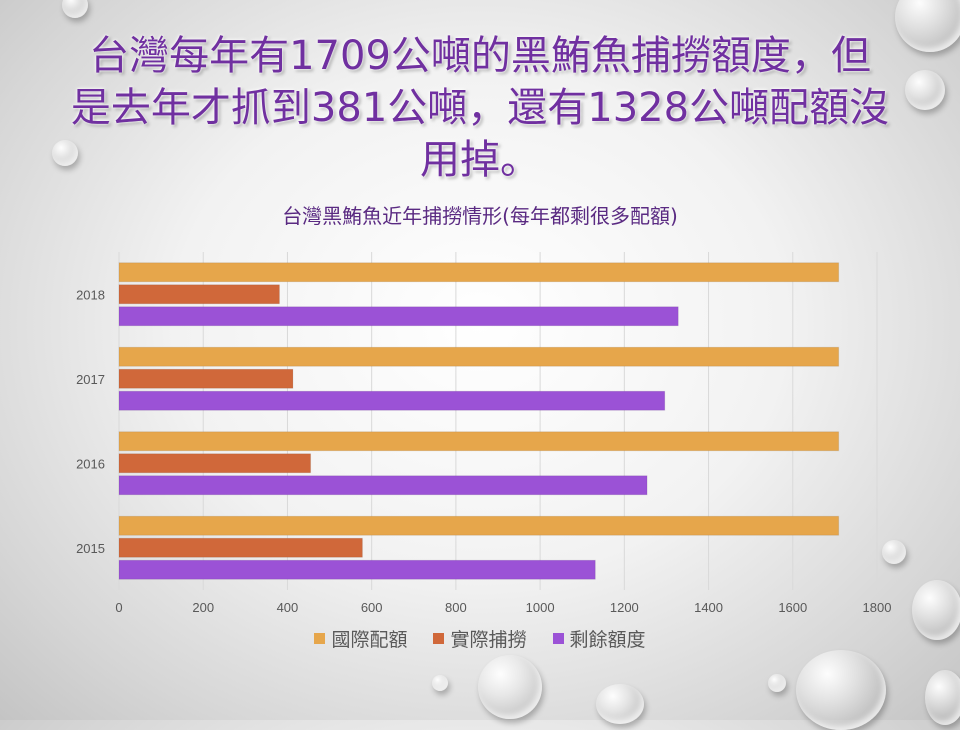  I want to click on y-tick-label: 2017, so click(90, 379).